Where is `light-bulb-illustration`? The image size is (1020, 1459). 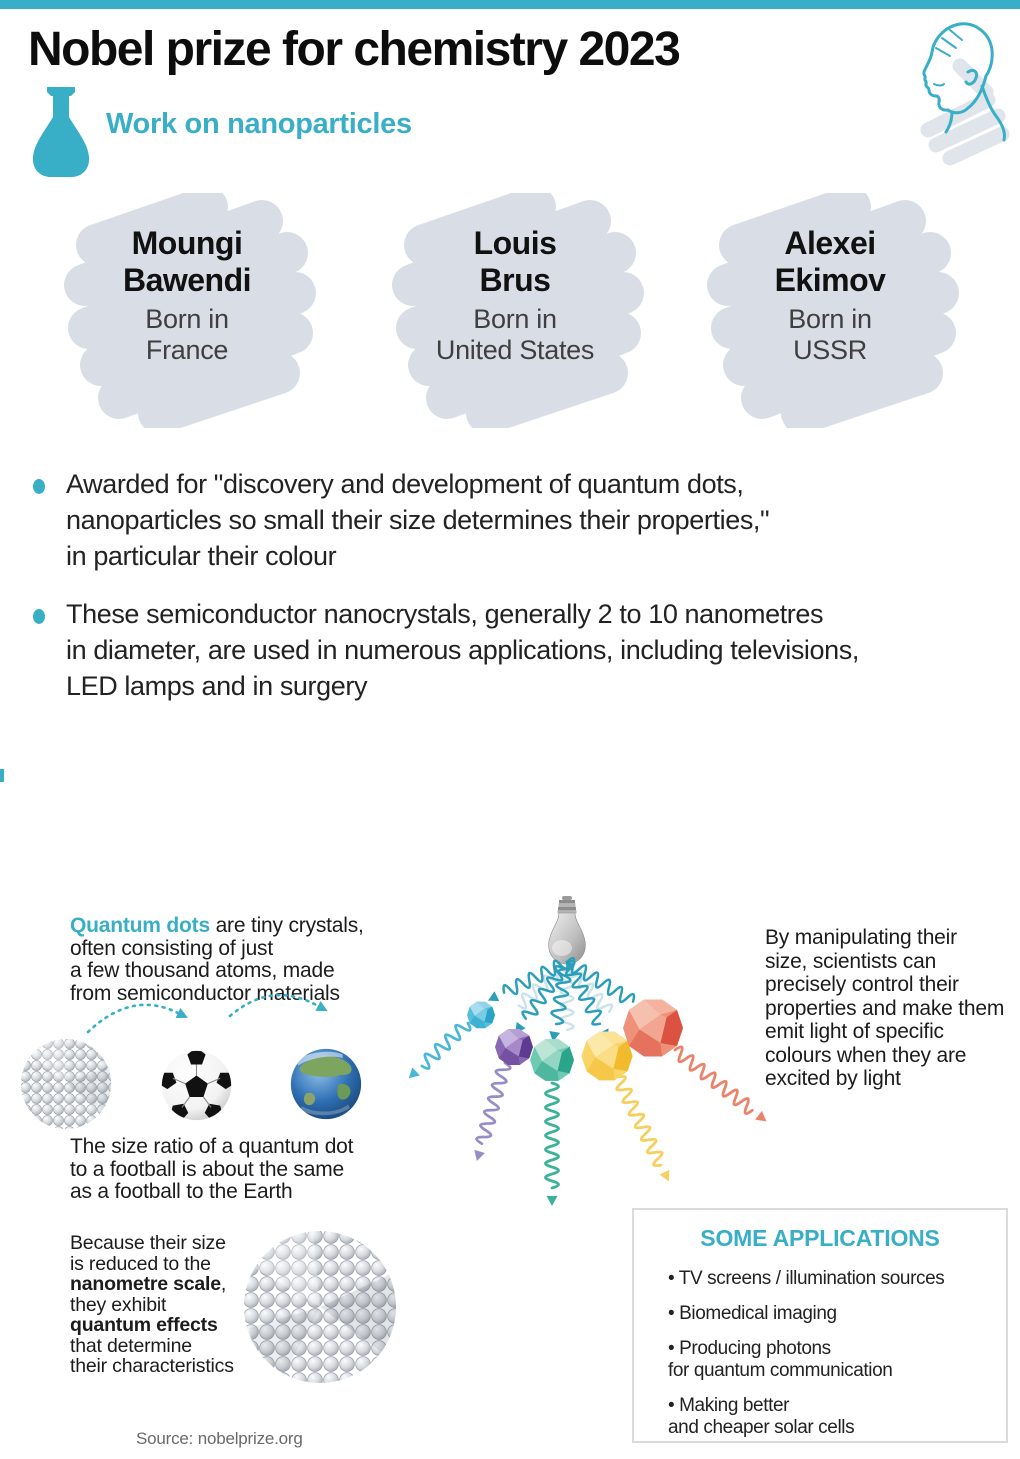
light-bulb-illustration is located at coordinates (567, 930).